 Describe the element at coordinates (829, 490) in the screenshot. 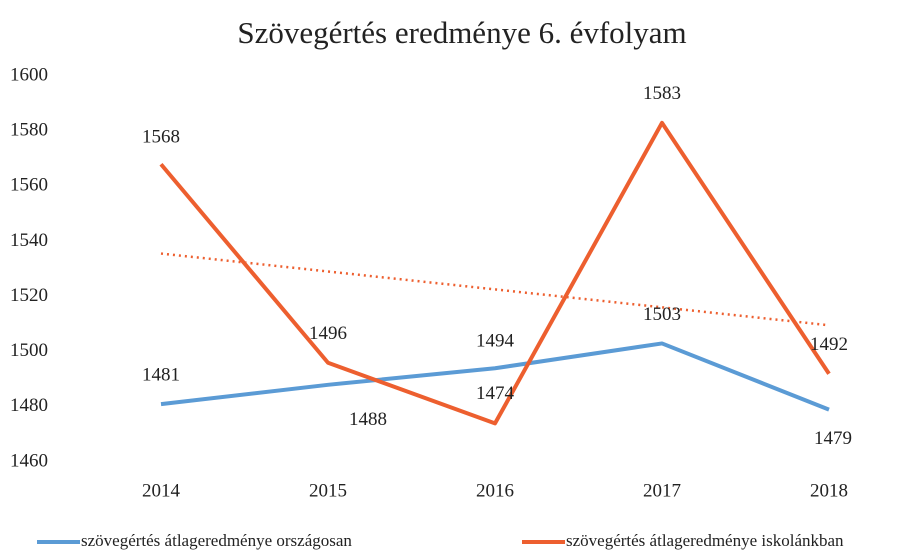

I see `x-tick-label: 2018` at that location.